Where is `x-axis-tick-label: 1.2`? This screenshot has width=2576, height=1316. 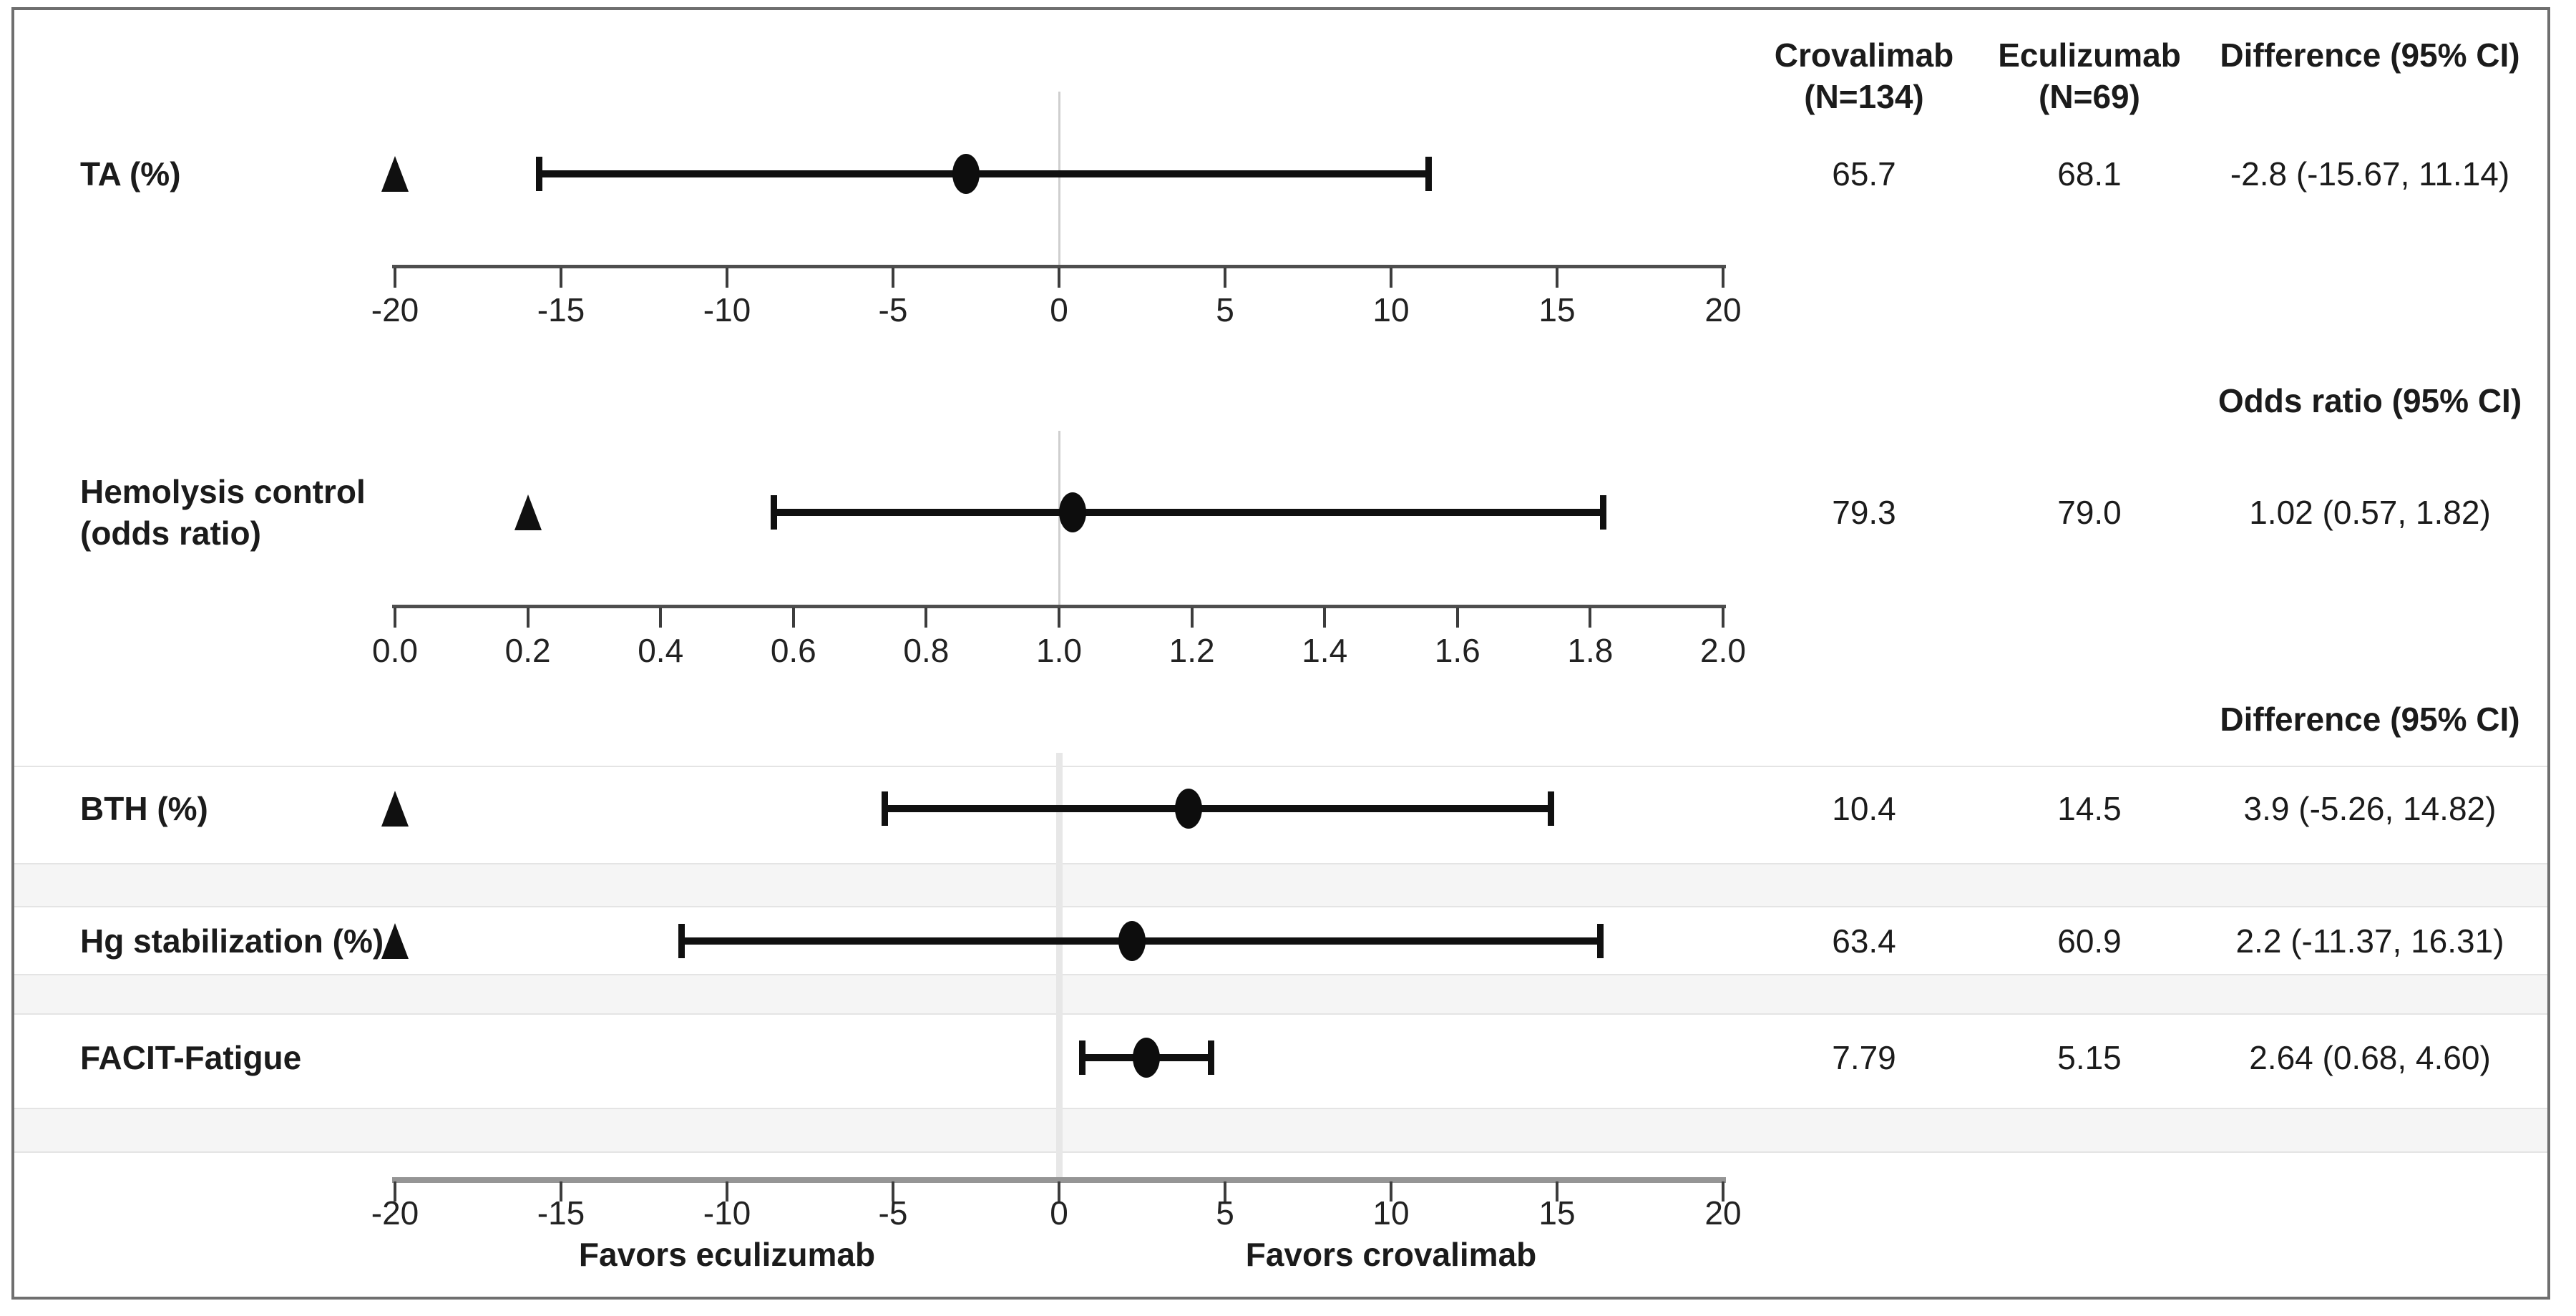 x-axis-tick-label: 1.2 is located at coordinates (1192, 651).